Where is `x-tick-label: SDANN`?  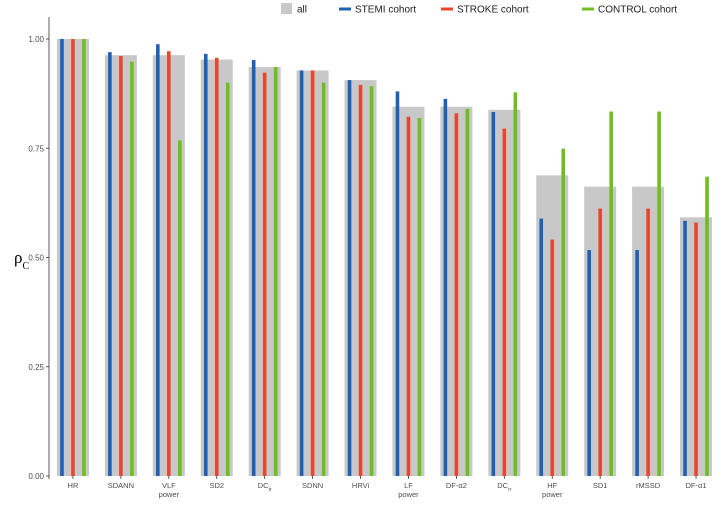 x-tick-label: SDANN is located at coordinates (121, 485).